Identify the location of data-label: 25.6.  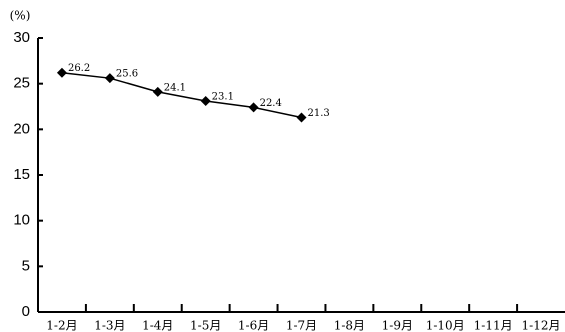
(127, 74).